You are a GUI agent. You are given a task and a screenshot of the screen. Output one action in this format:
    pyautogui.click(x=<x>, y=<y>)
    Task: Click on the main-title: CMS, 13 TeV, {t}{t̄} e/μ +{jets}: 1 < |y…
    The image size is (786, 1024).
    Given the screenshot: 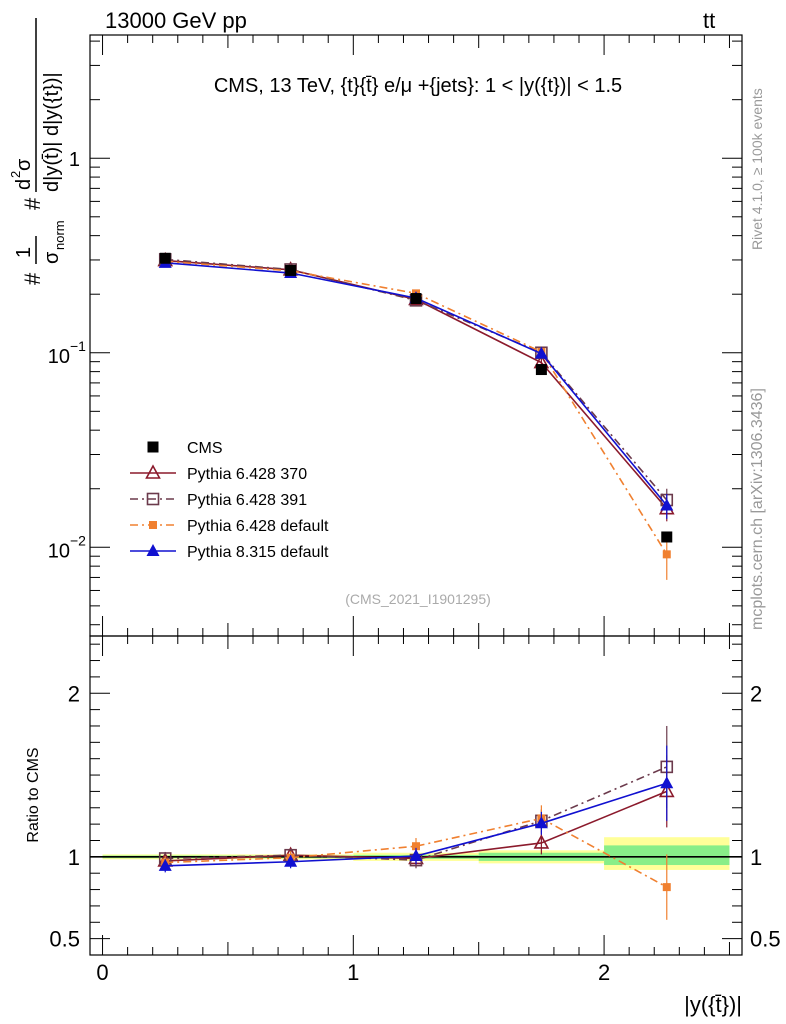 What is the action you would take?
    pyautogui.click(x=418, y=86)
    